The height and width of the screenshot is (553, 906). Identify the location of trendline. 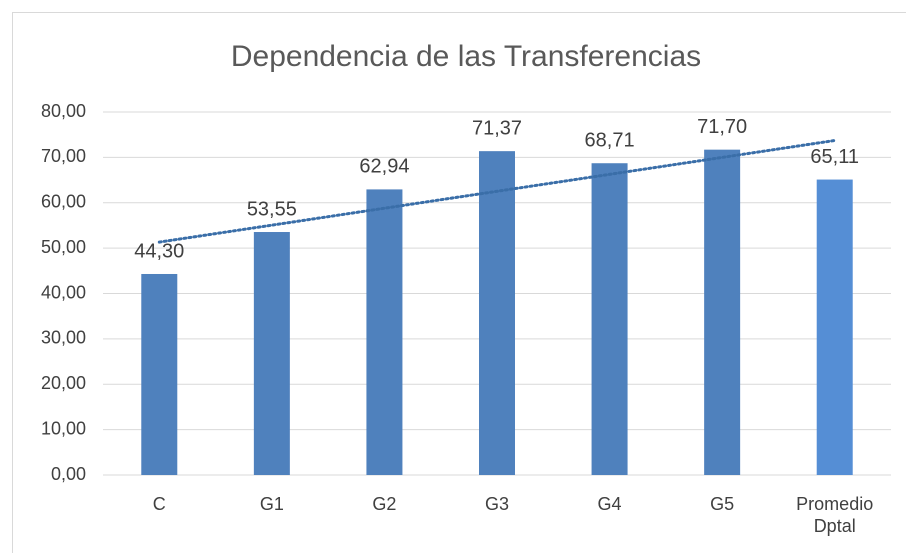
(497, 191).